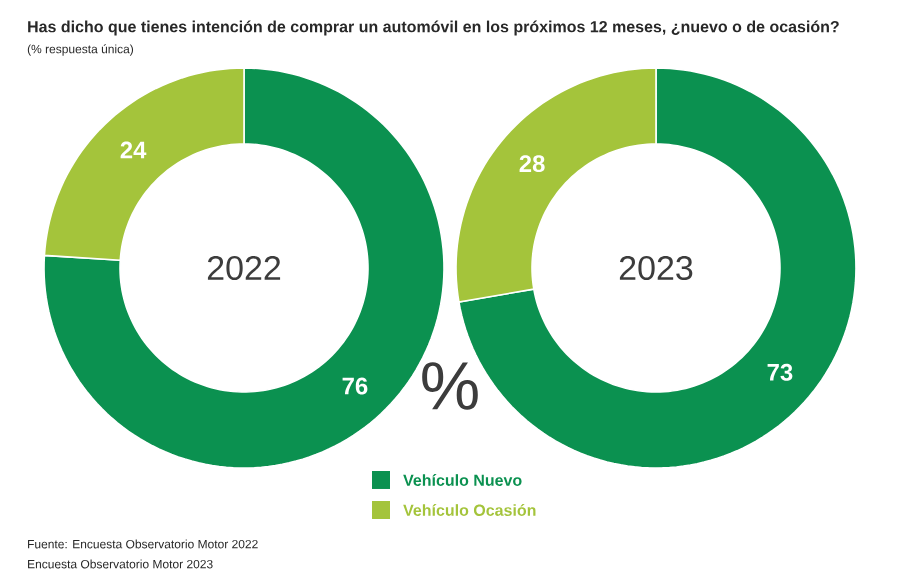  I want to click on text: 2022, so click(244, 268).